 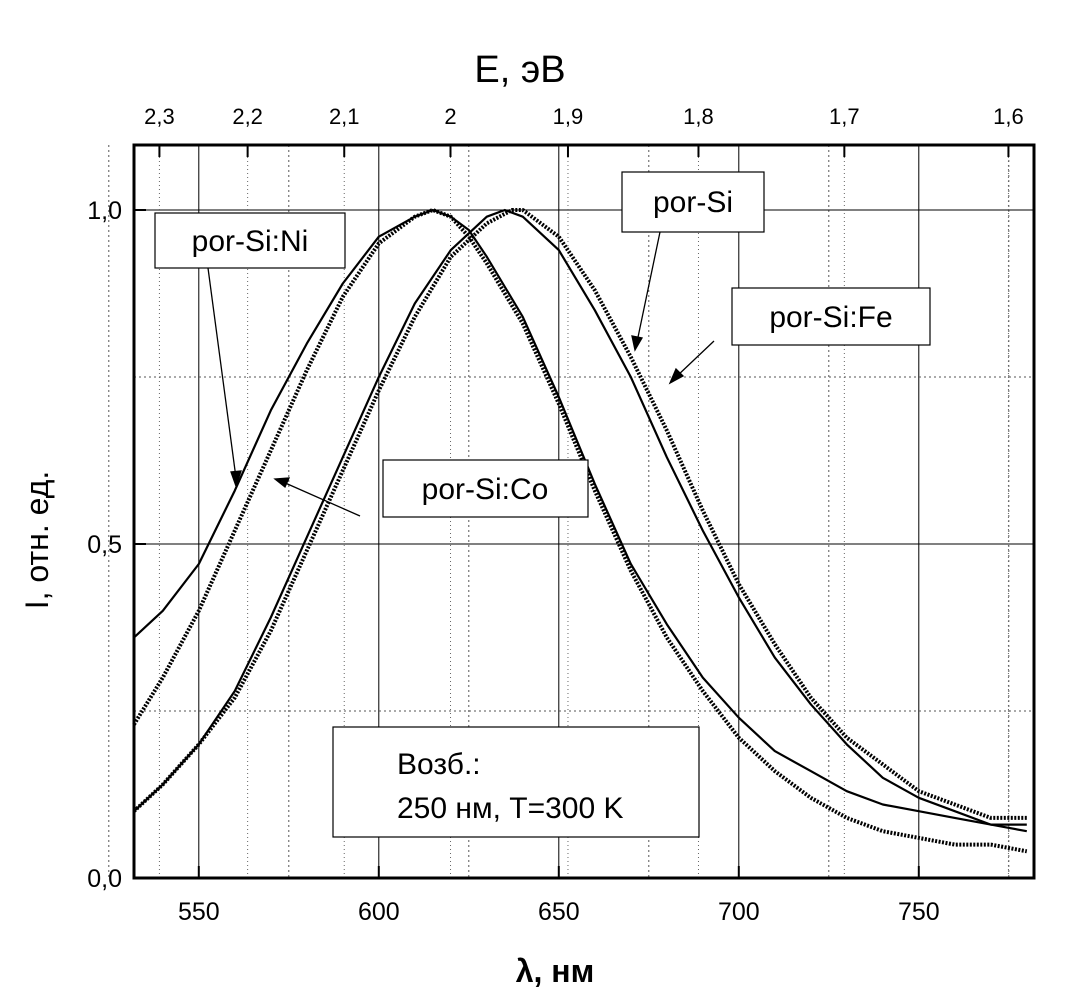 I want to click on x-tick-label: 600, so click(x=379, y=912).